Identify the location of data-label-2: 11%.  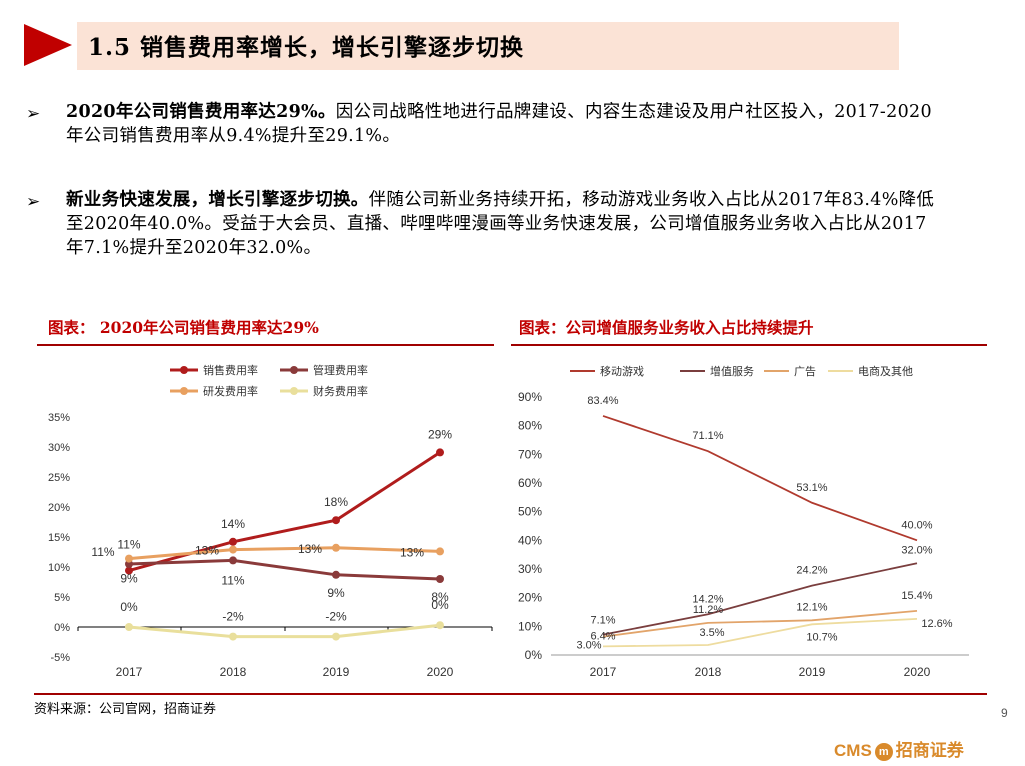
(128, 545).